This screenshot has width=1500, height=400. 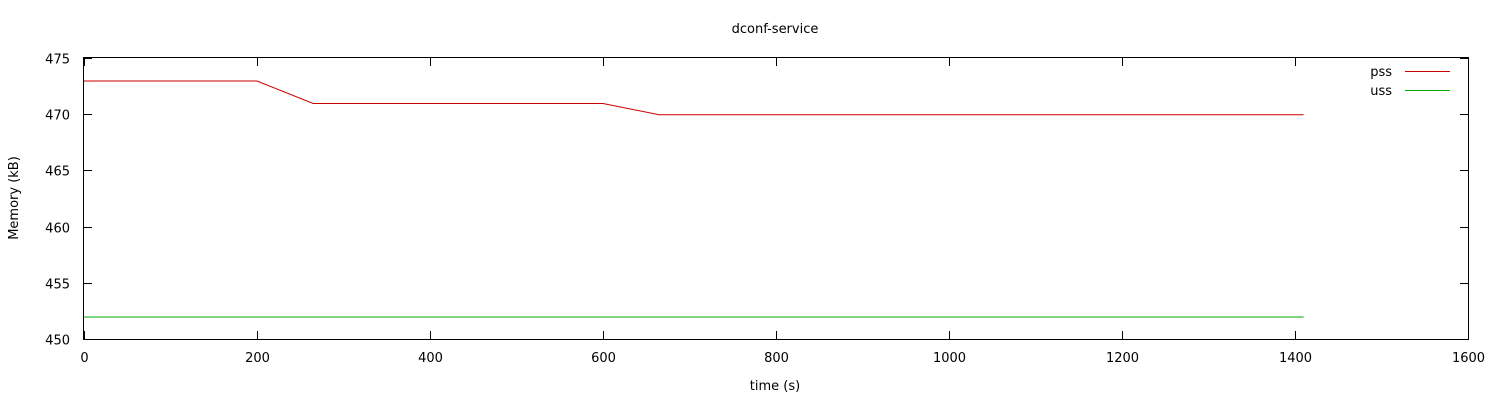 What do you see at coordinates (776, 358) in the screenshot?
I see `x-tick-label: 800` at bounding box center [776, 358].